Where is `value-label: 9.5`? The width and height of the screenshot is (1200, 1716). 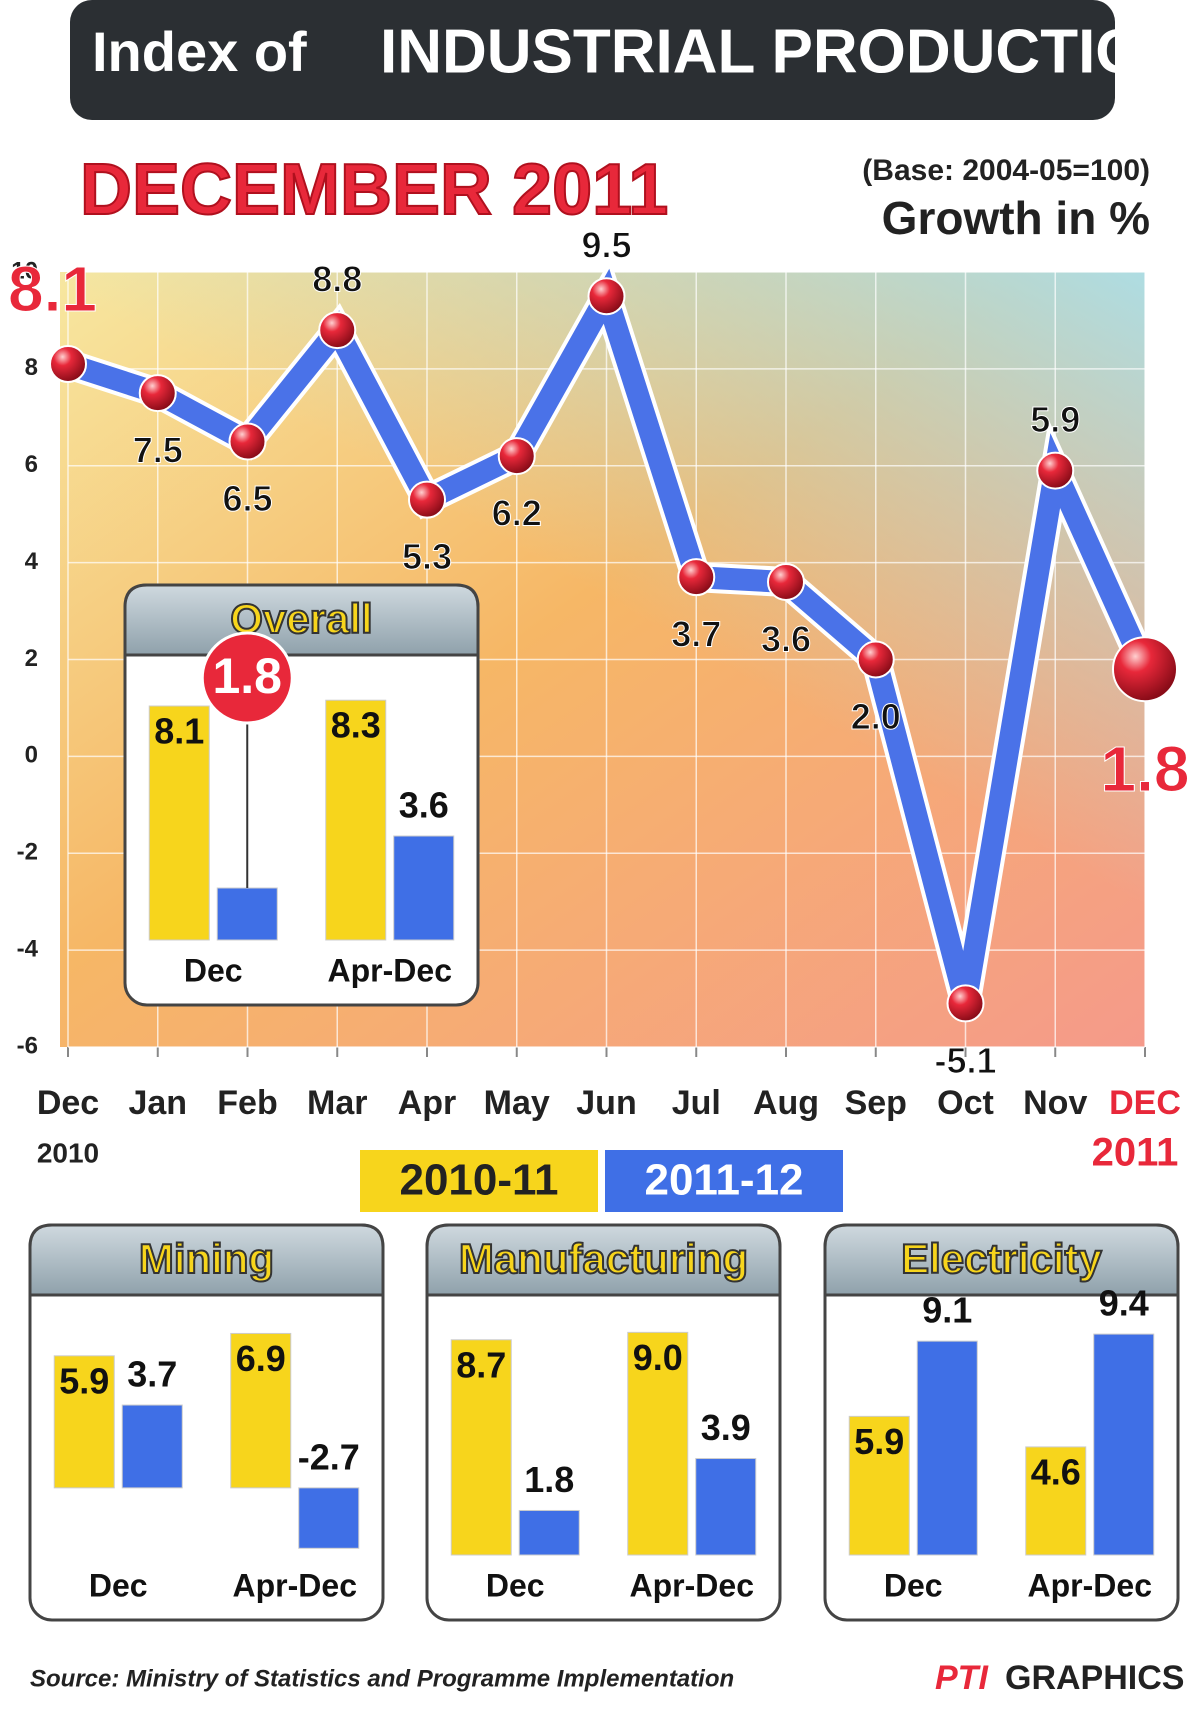
value-label: 9.5 is located at coordinates (606, 245).